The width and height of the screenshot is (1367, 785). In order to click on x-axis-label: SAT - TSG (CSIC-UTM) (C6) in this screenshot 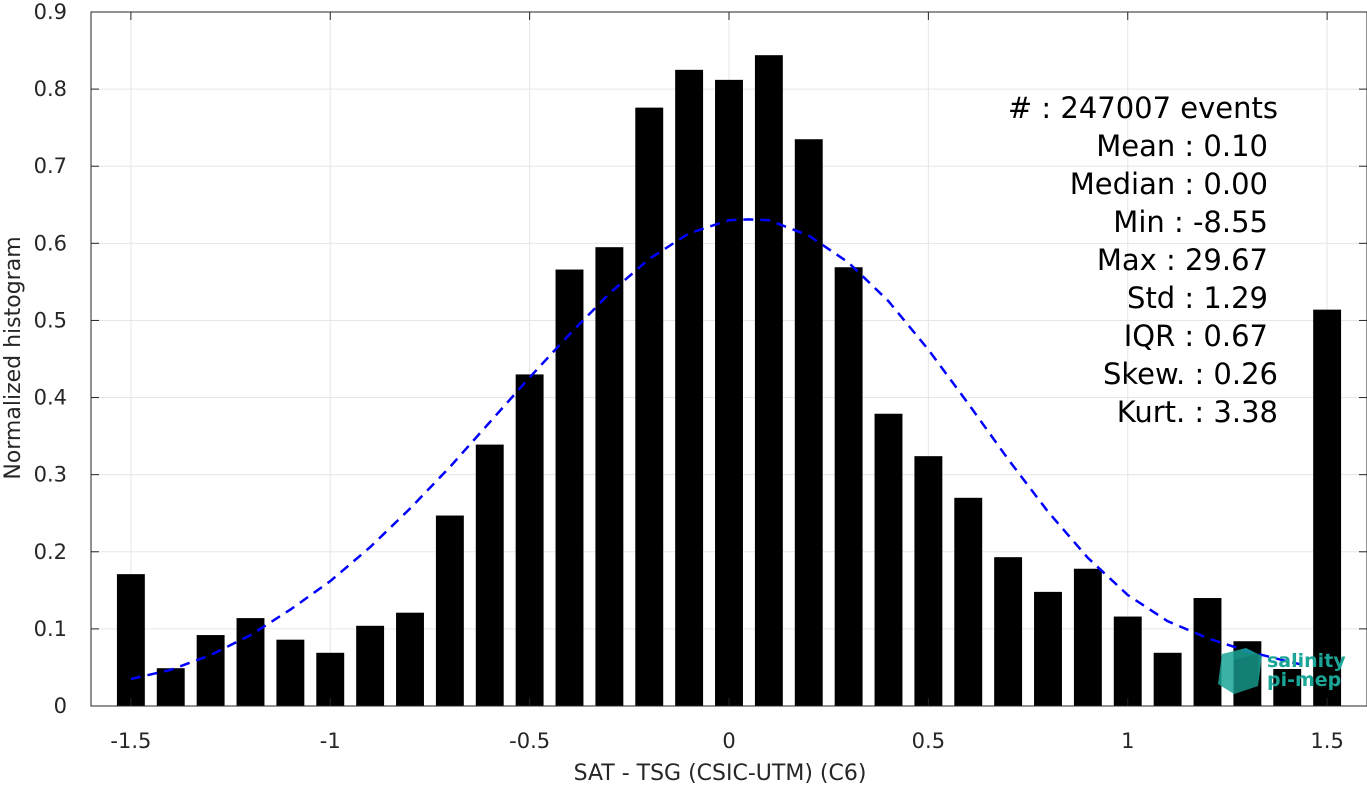, I will do `click(720, 773)`.